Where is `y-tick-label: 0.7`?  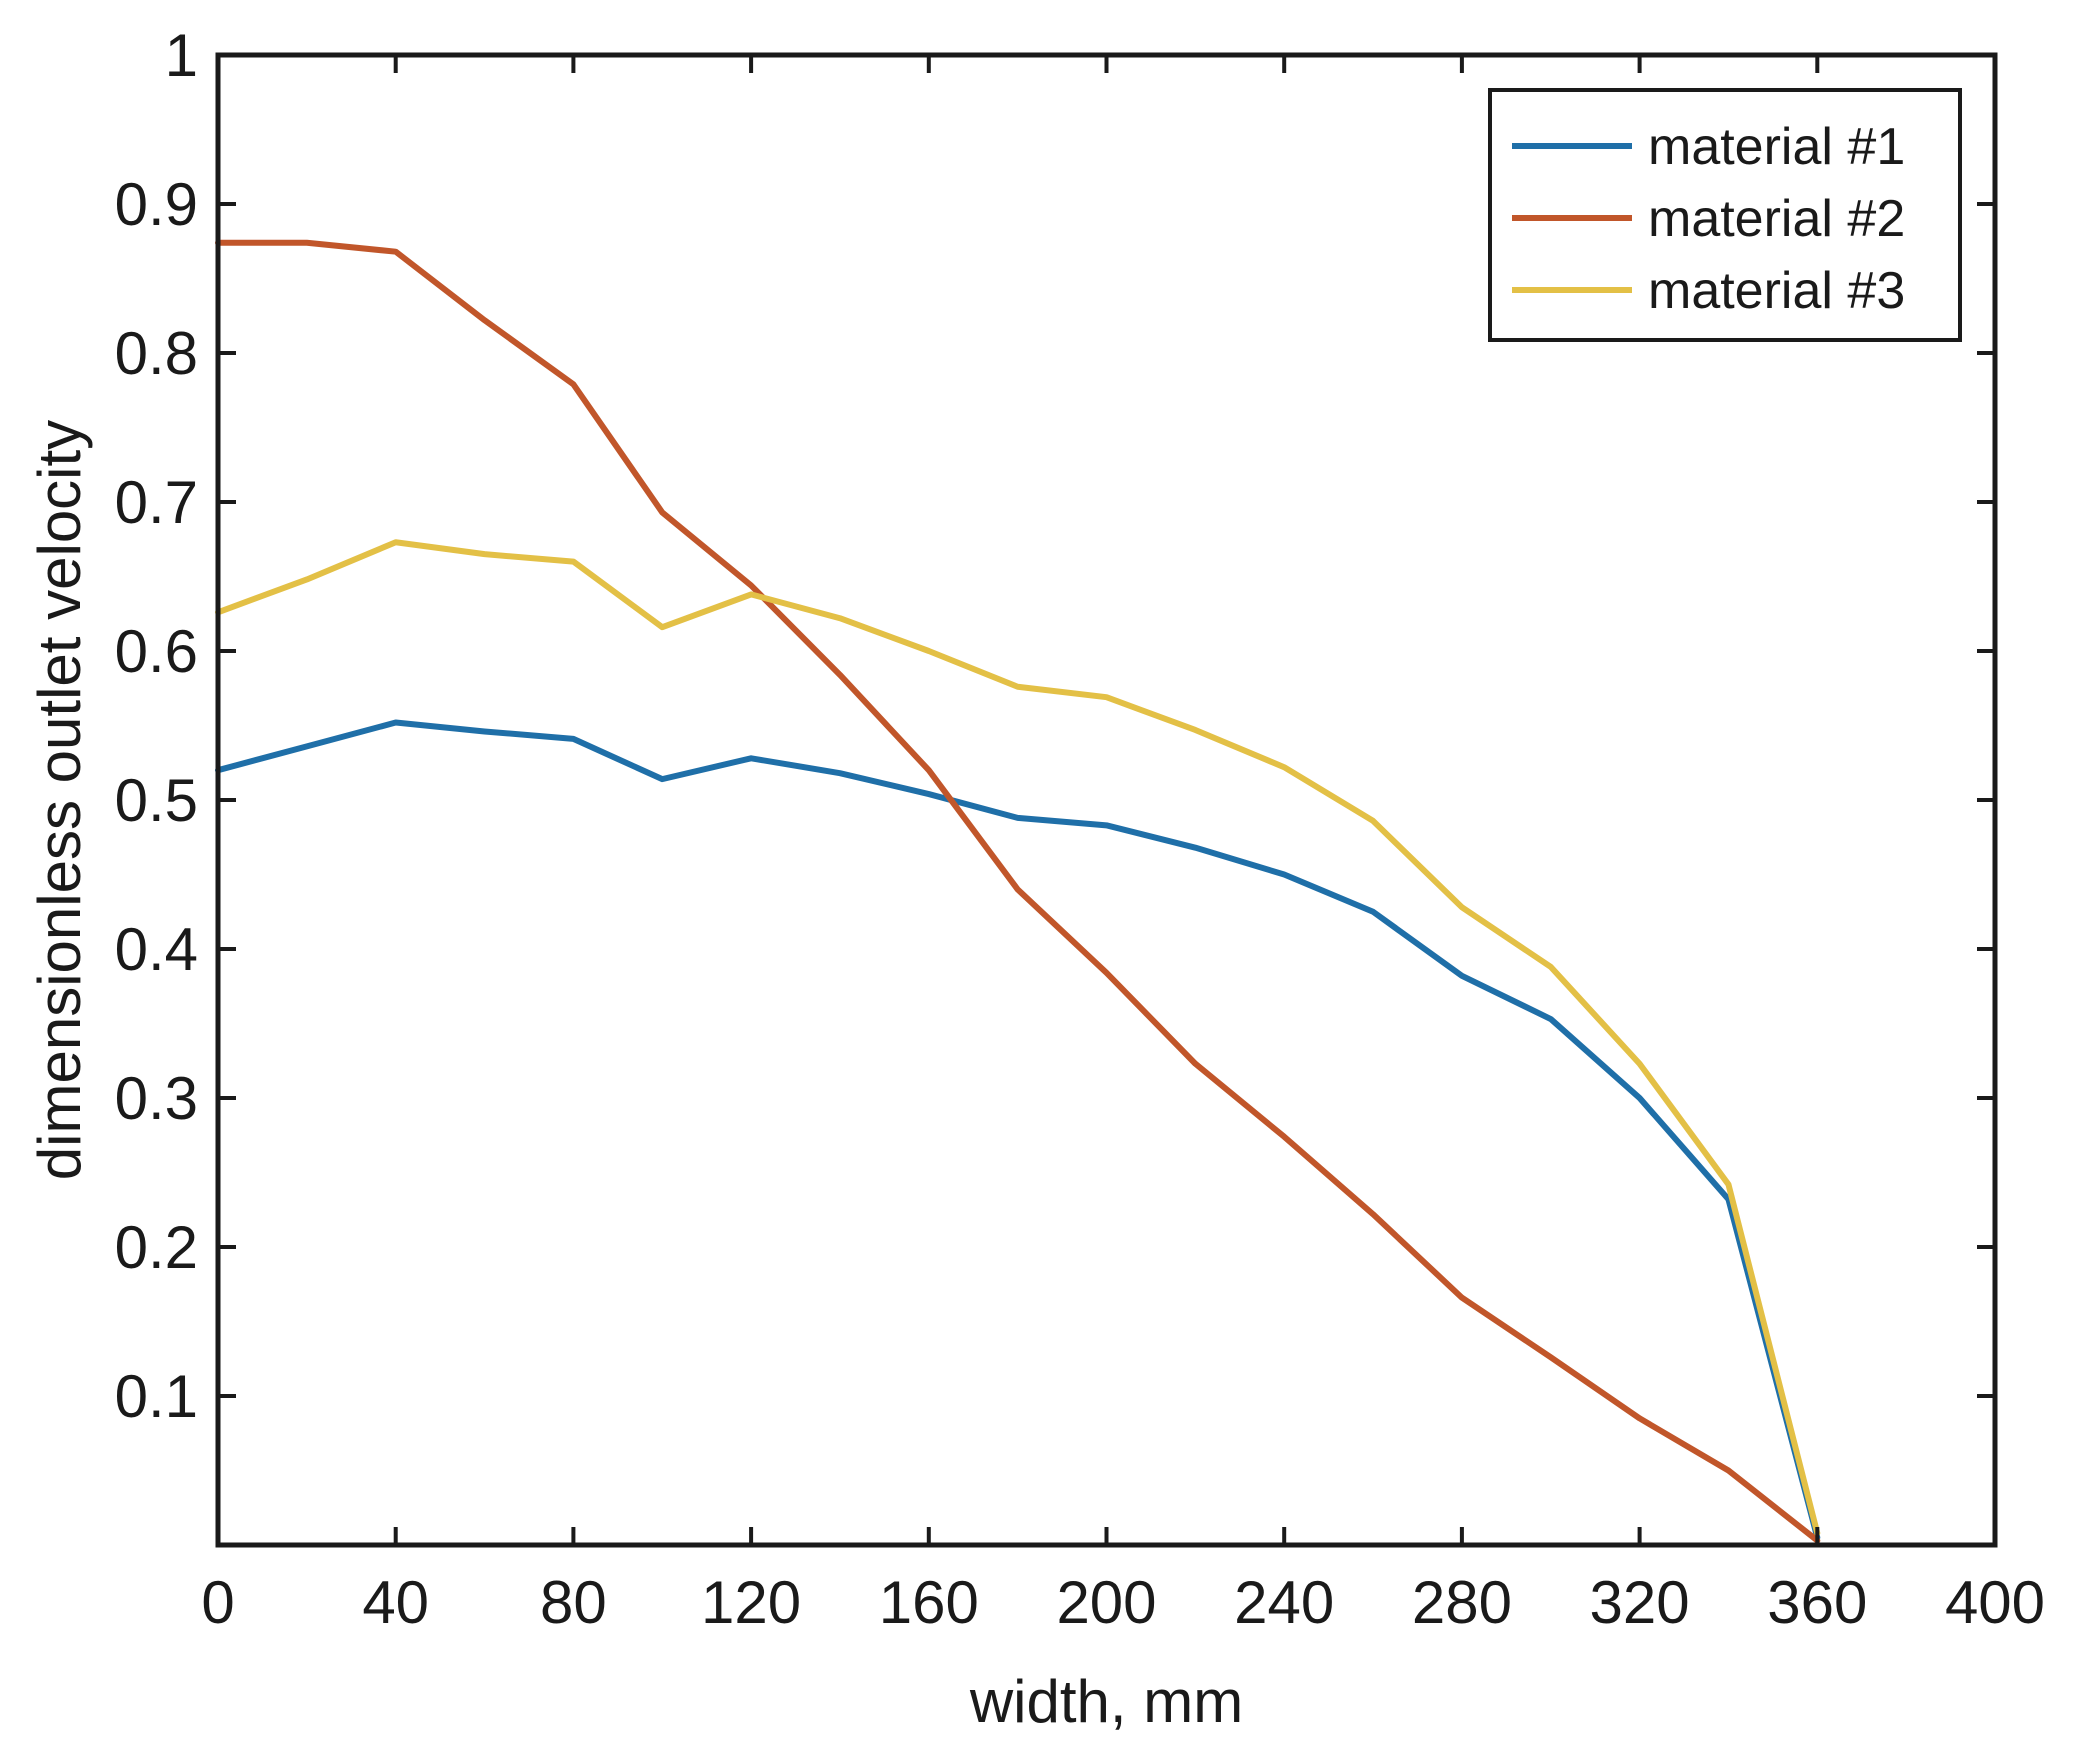 y-tick-label: 0.7 is located at coordinates (156, 502).